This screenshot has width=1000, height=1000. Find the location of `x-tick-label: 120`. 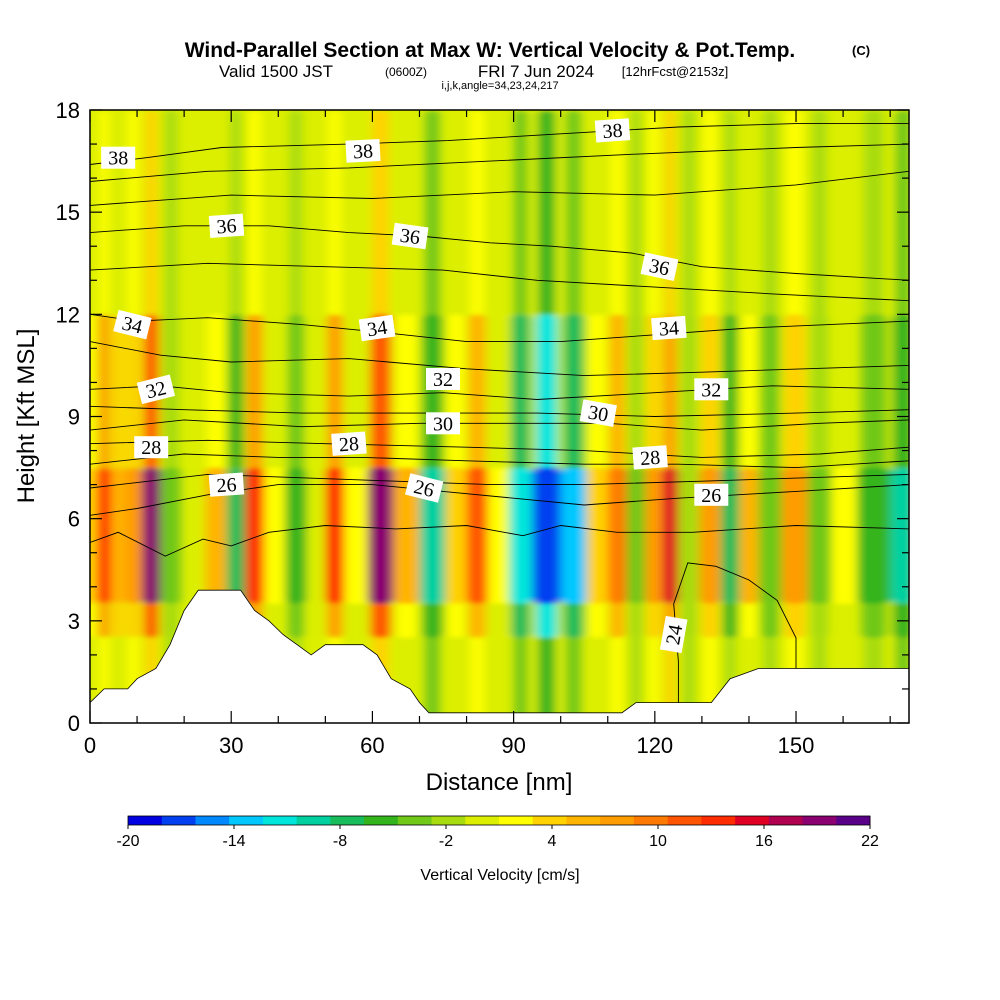

x-tick-label: 120 is located at coordinates (654, 745).